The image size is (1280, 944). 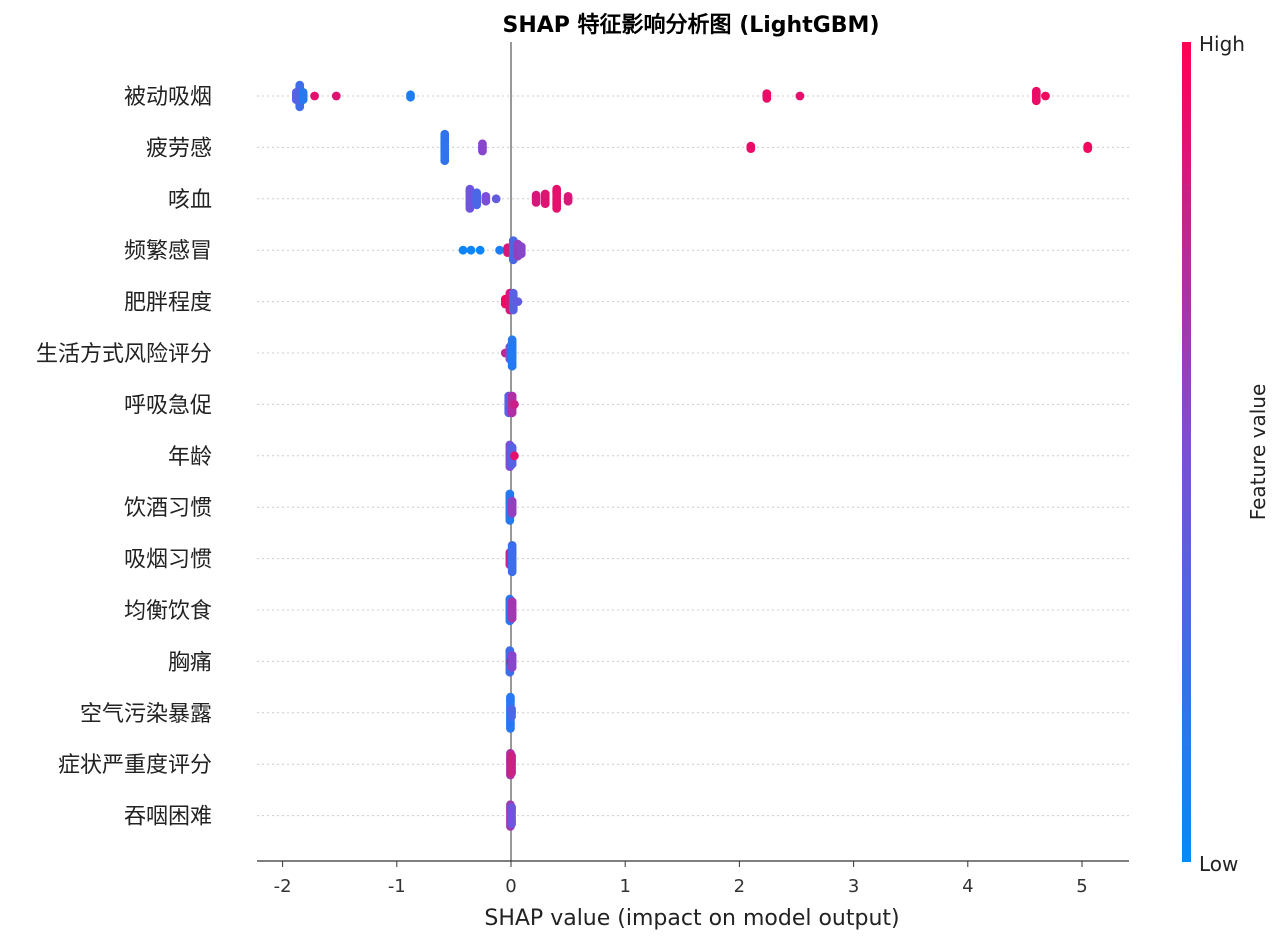 I want to click on feature-label: 咳血, so click(x=190, y=200).